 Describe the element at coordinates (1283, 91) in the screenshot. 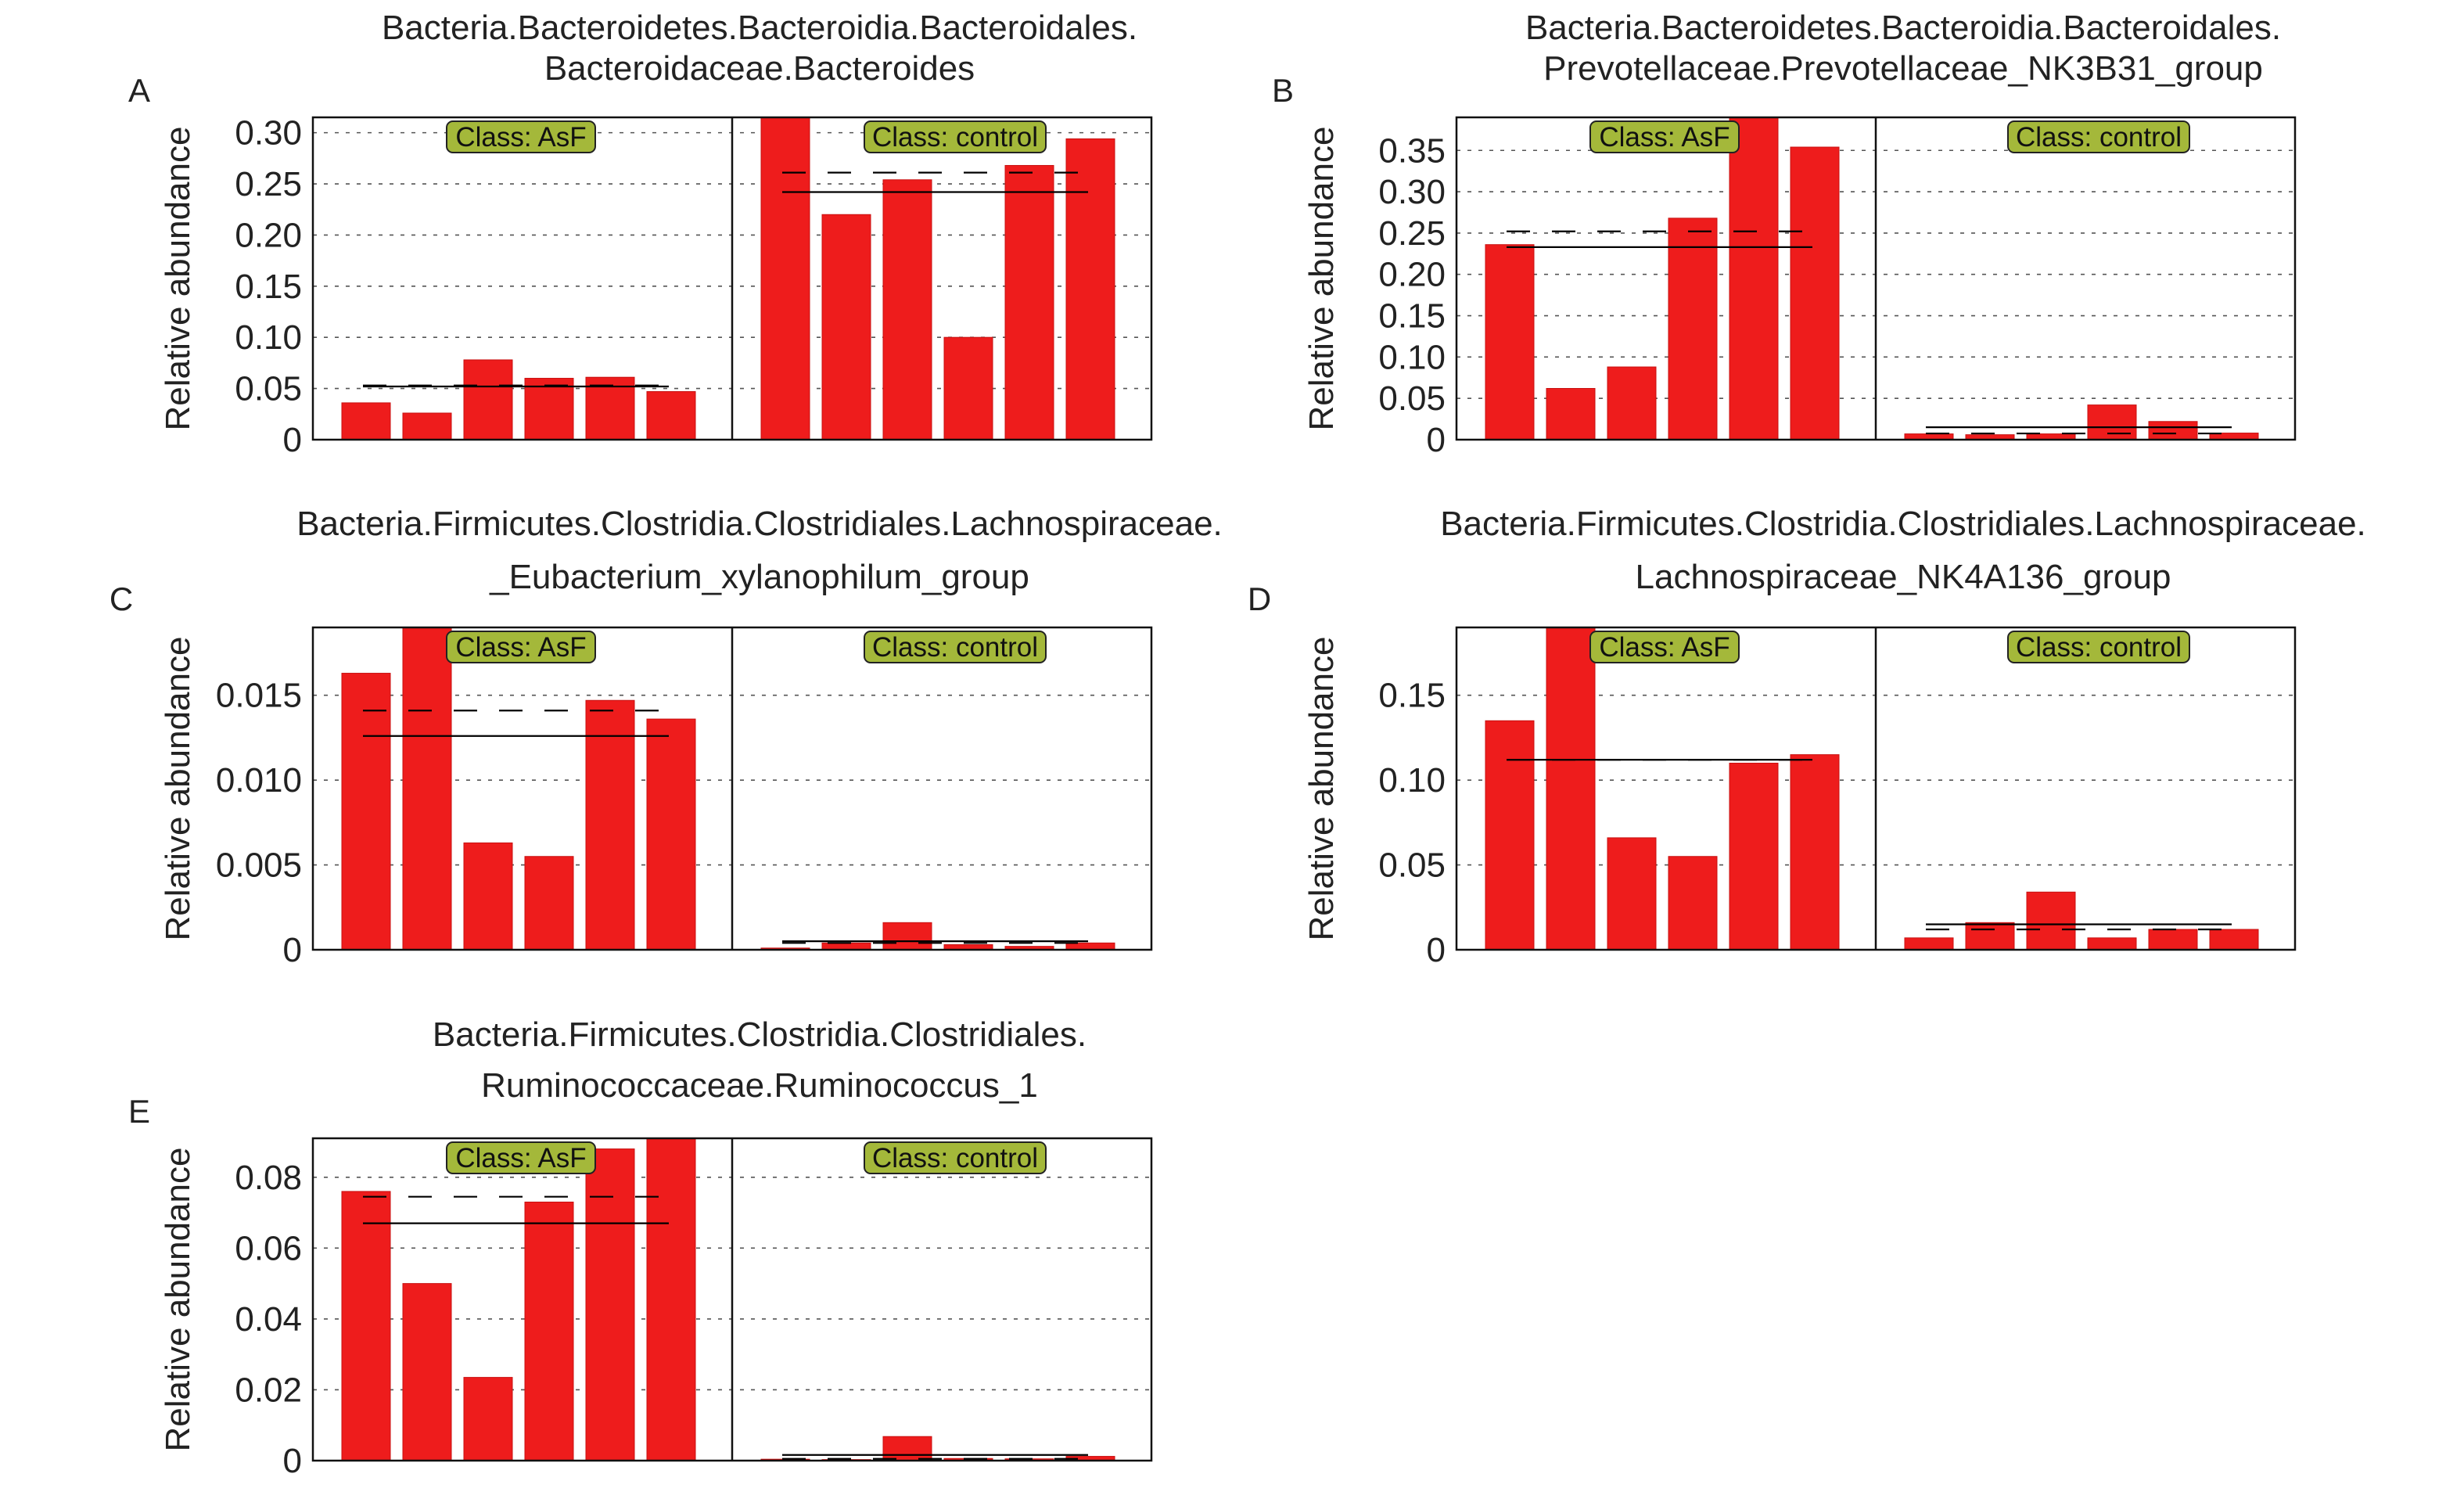

I see `panel-letter: B` at that location.